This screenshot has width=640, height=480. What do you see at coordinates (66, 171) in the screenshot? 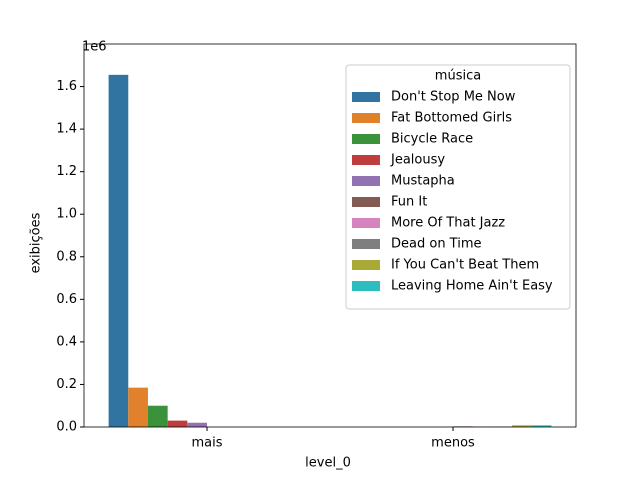
I see `y-tick-label: 1.2` at bounding box center [66, 171].